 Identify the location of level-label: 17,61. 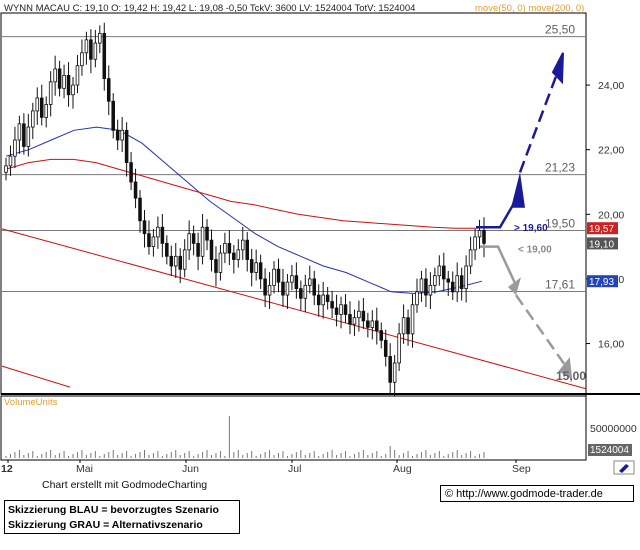
(560, 285).